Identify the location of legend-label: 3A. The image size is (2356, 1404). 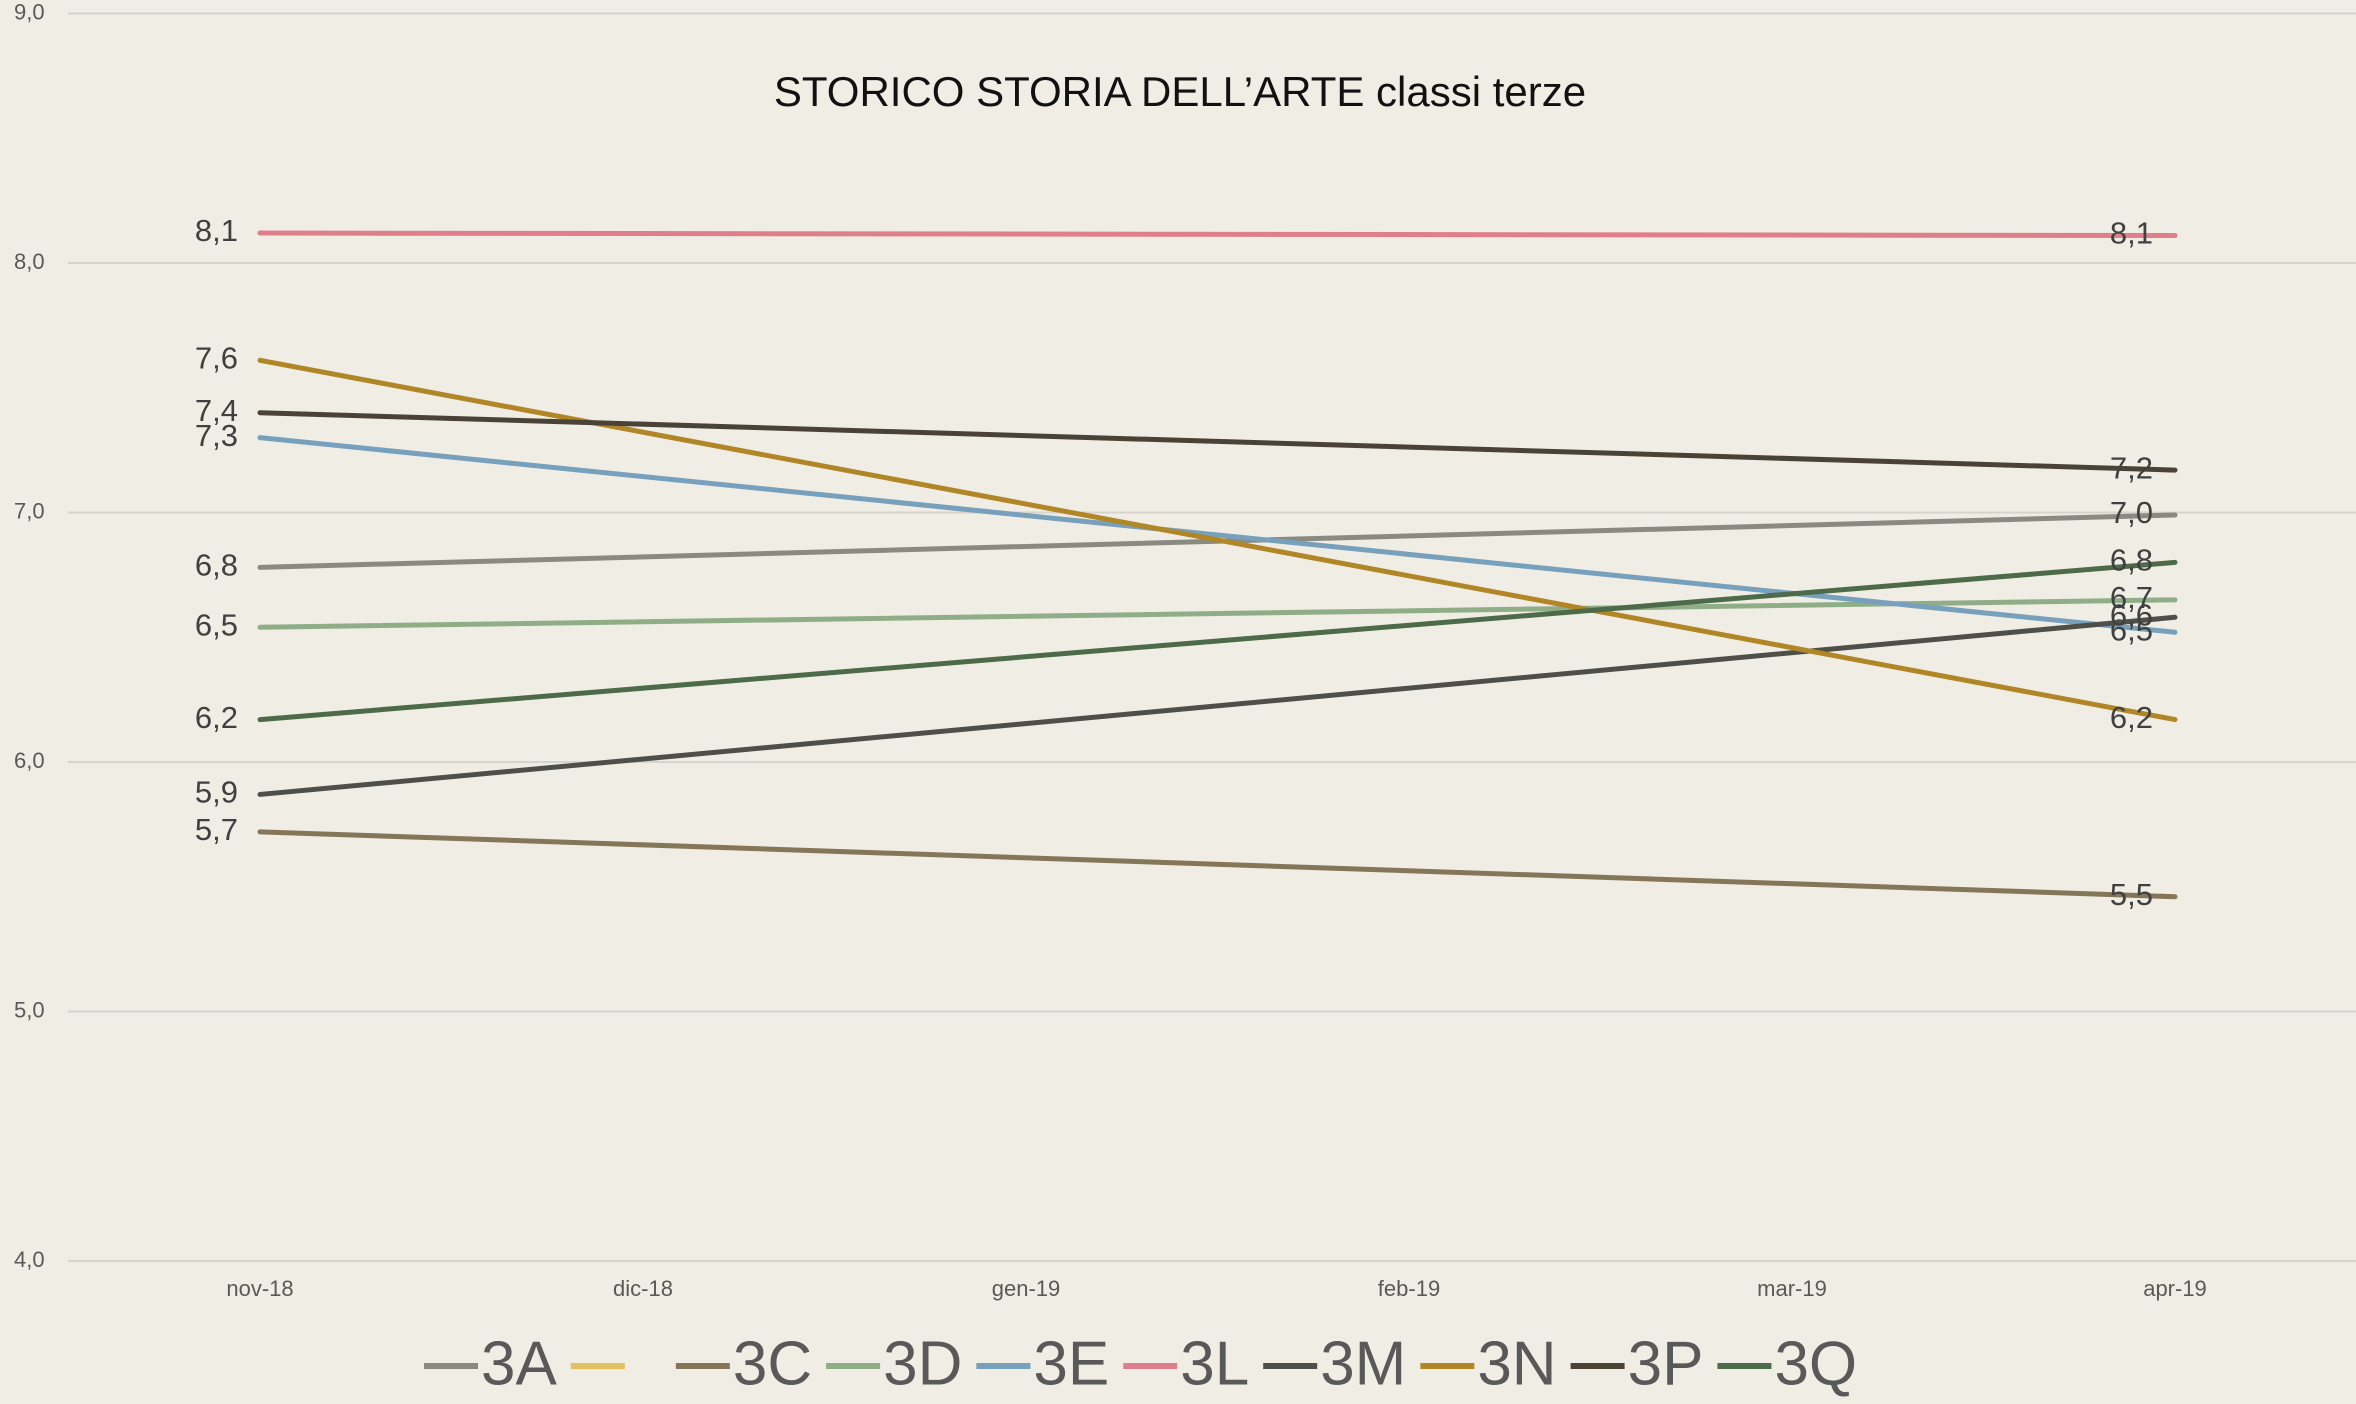
(519, 1363).